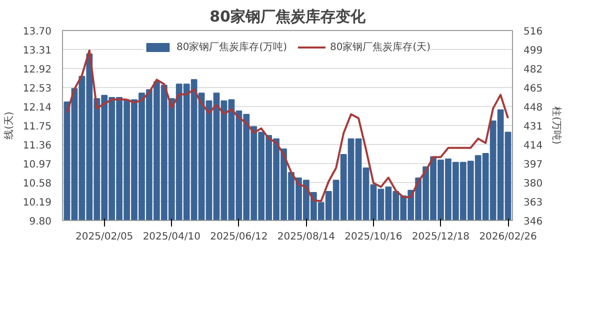  I want to click on y-tick-label: 13.31, so click(37, 51).